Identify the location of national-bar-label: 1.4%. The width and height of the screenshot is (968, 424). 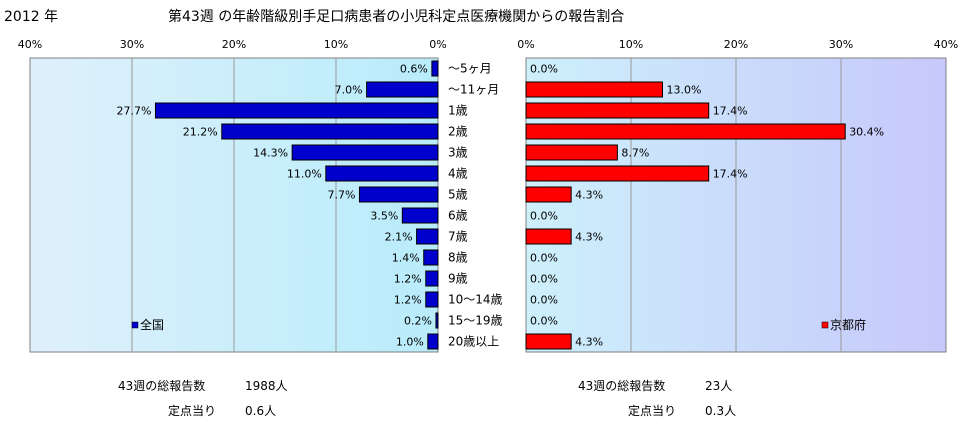
(406, 258).